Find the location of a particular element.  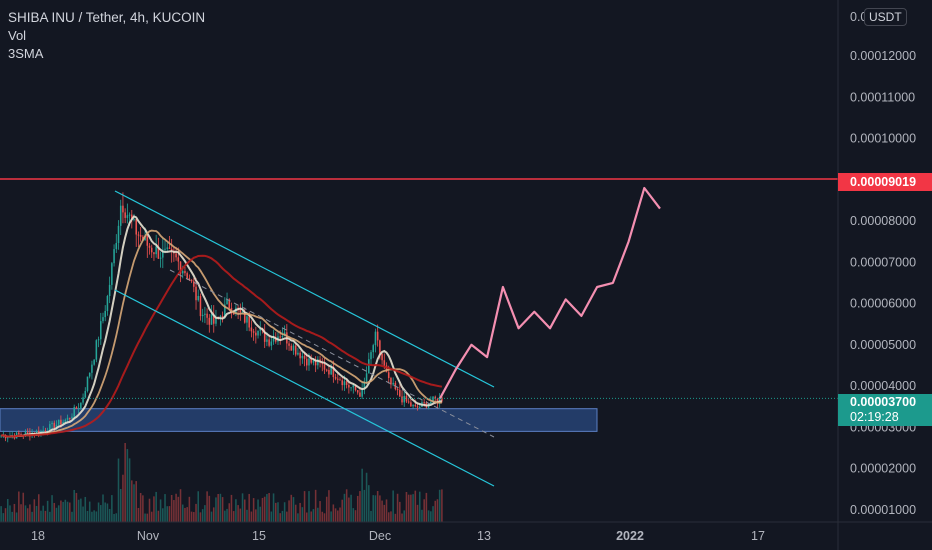

price-tick-label: 0.00002000 is located at coordinates (883, 469).